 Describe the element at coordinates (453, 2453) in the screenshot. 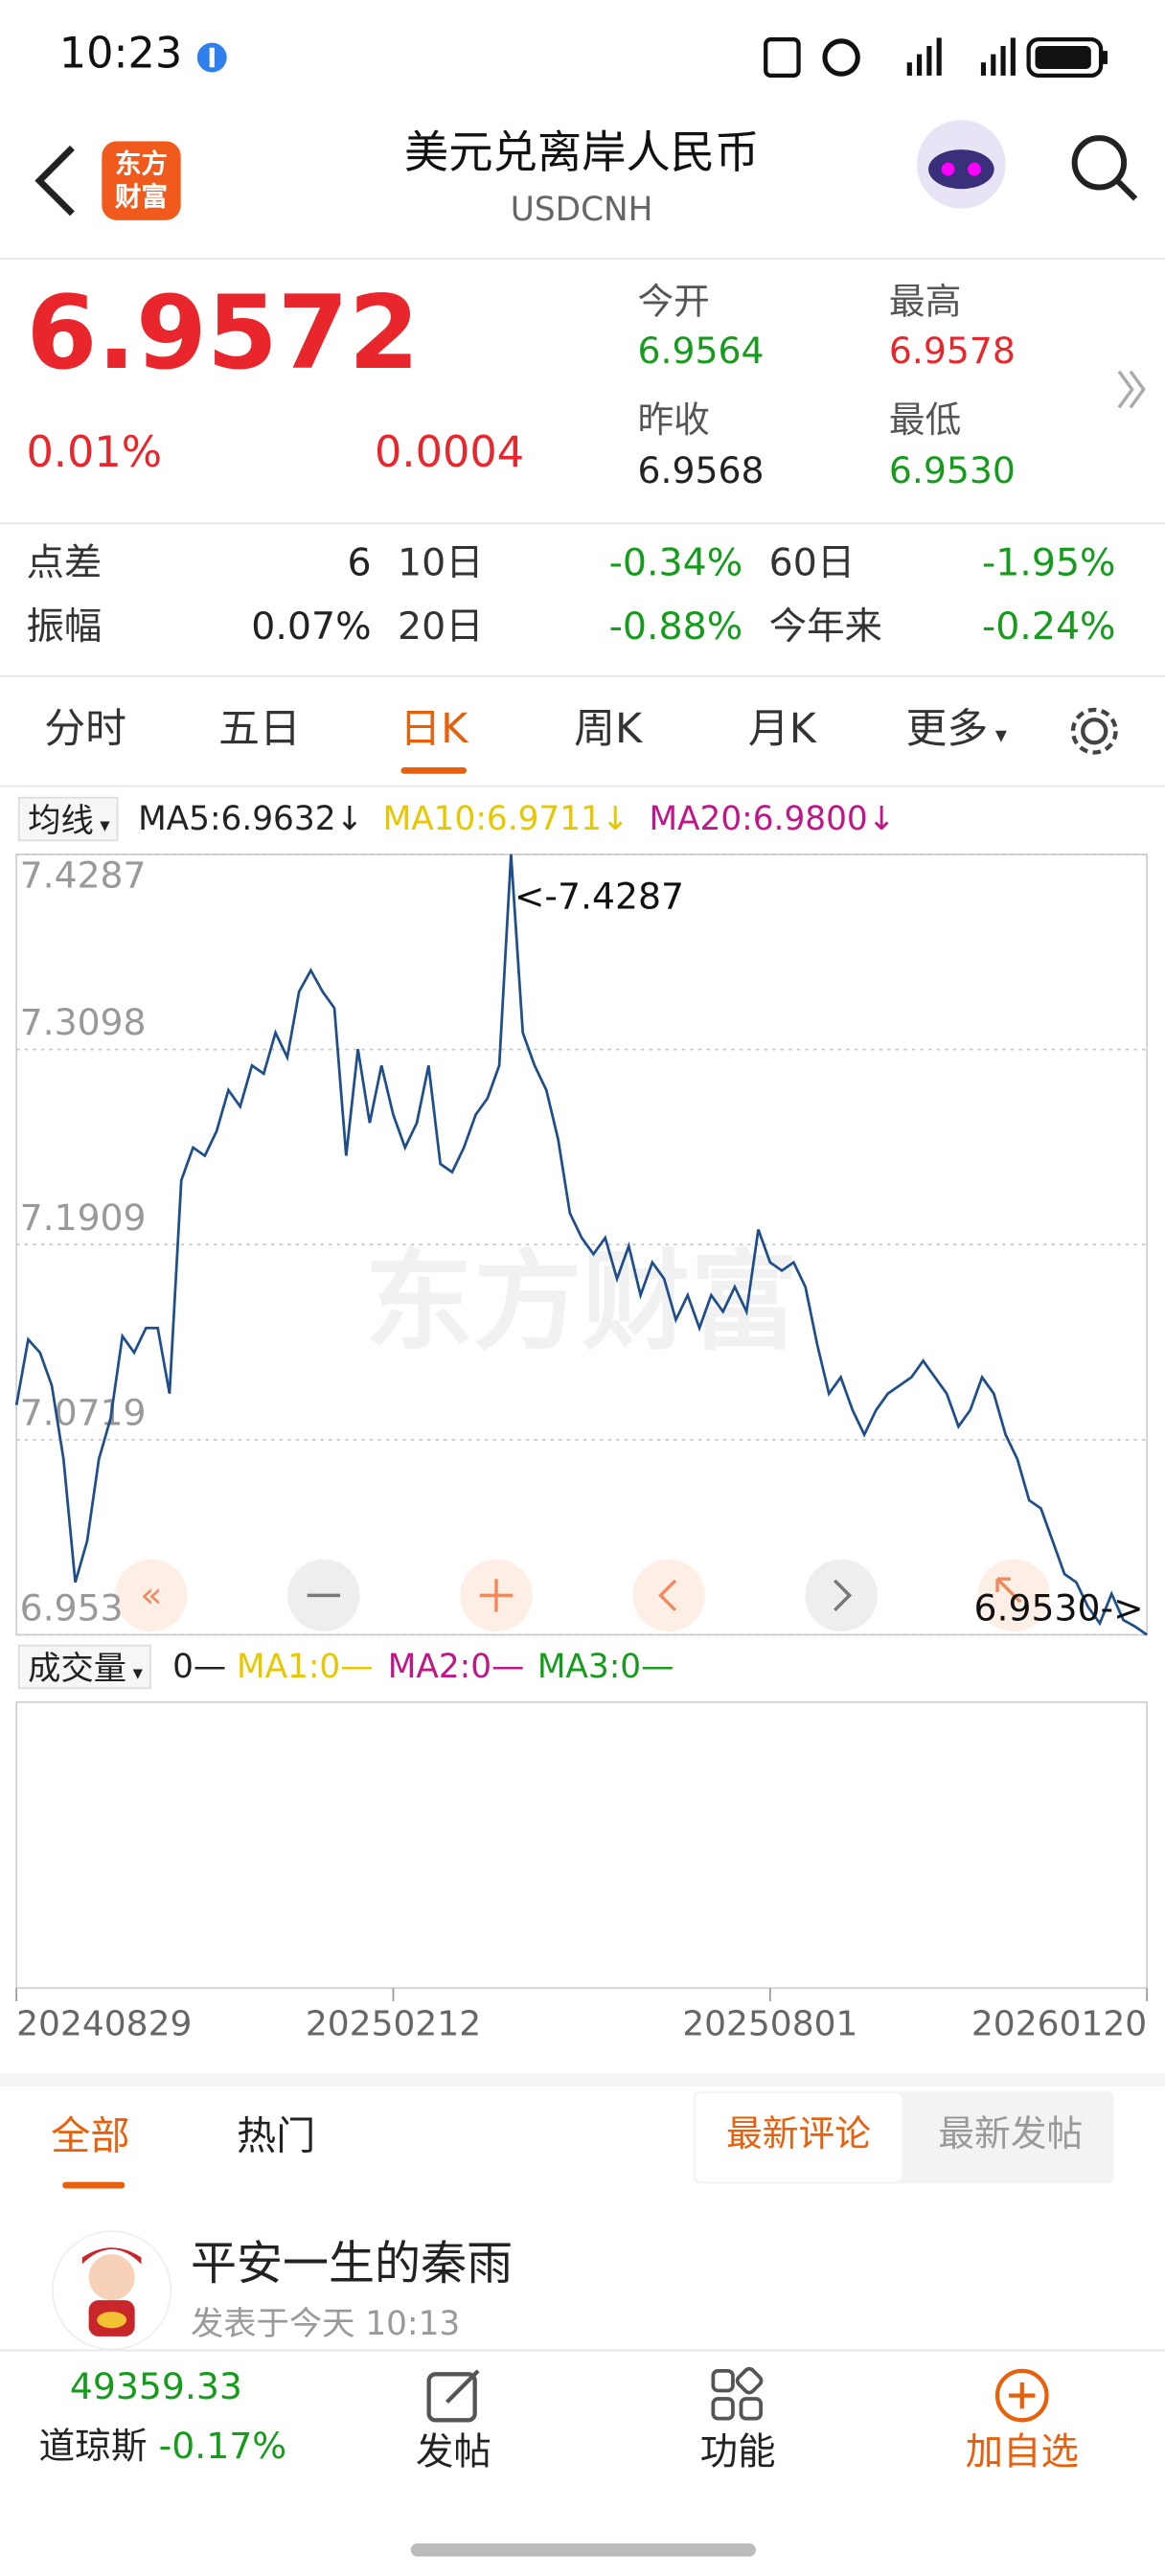

I see `nav-item: 发帖` at that location.